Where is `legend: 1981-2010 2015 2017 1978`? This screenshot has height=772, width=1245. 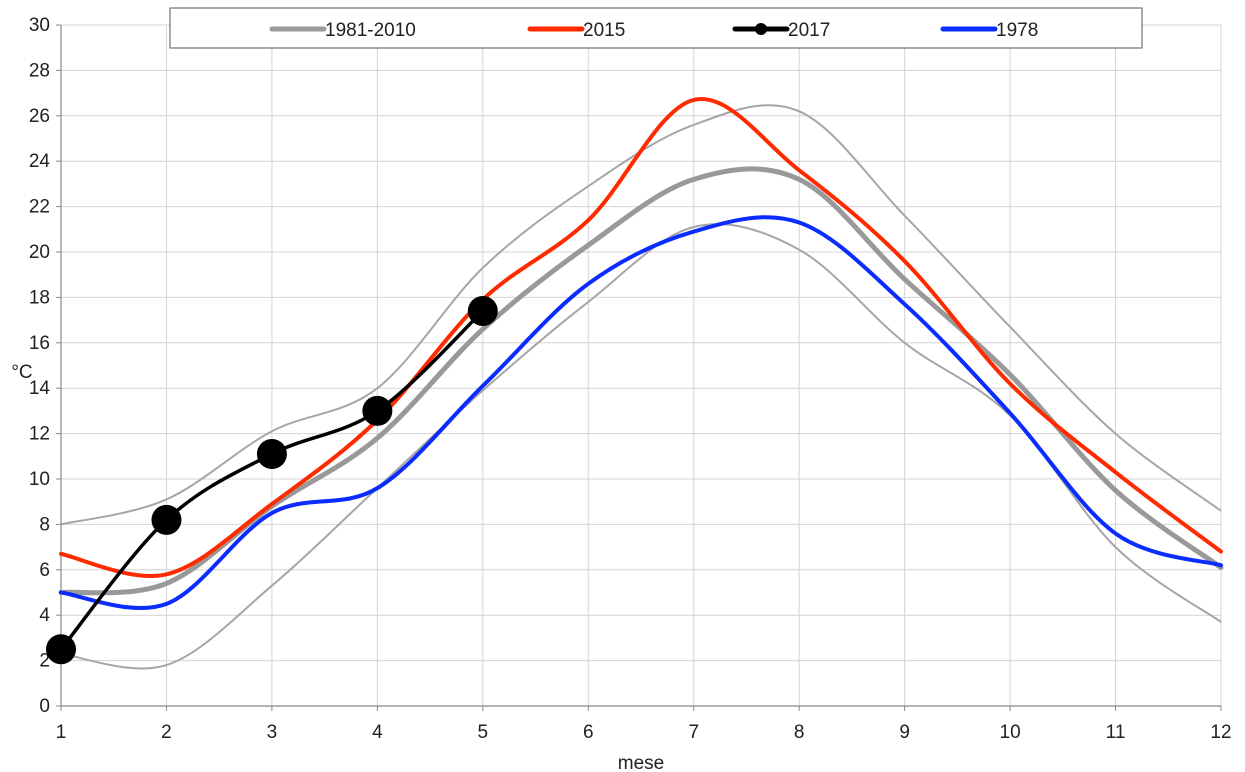 legend: 1981-2010 2015 2017 1978 is located at coordinates (656, 28).